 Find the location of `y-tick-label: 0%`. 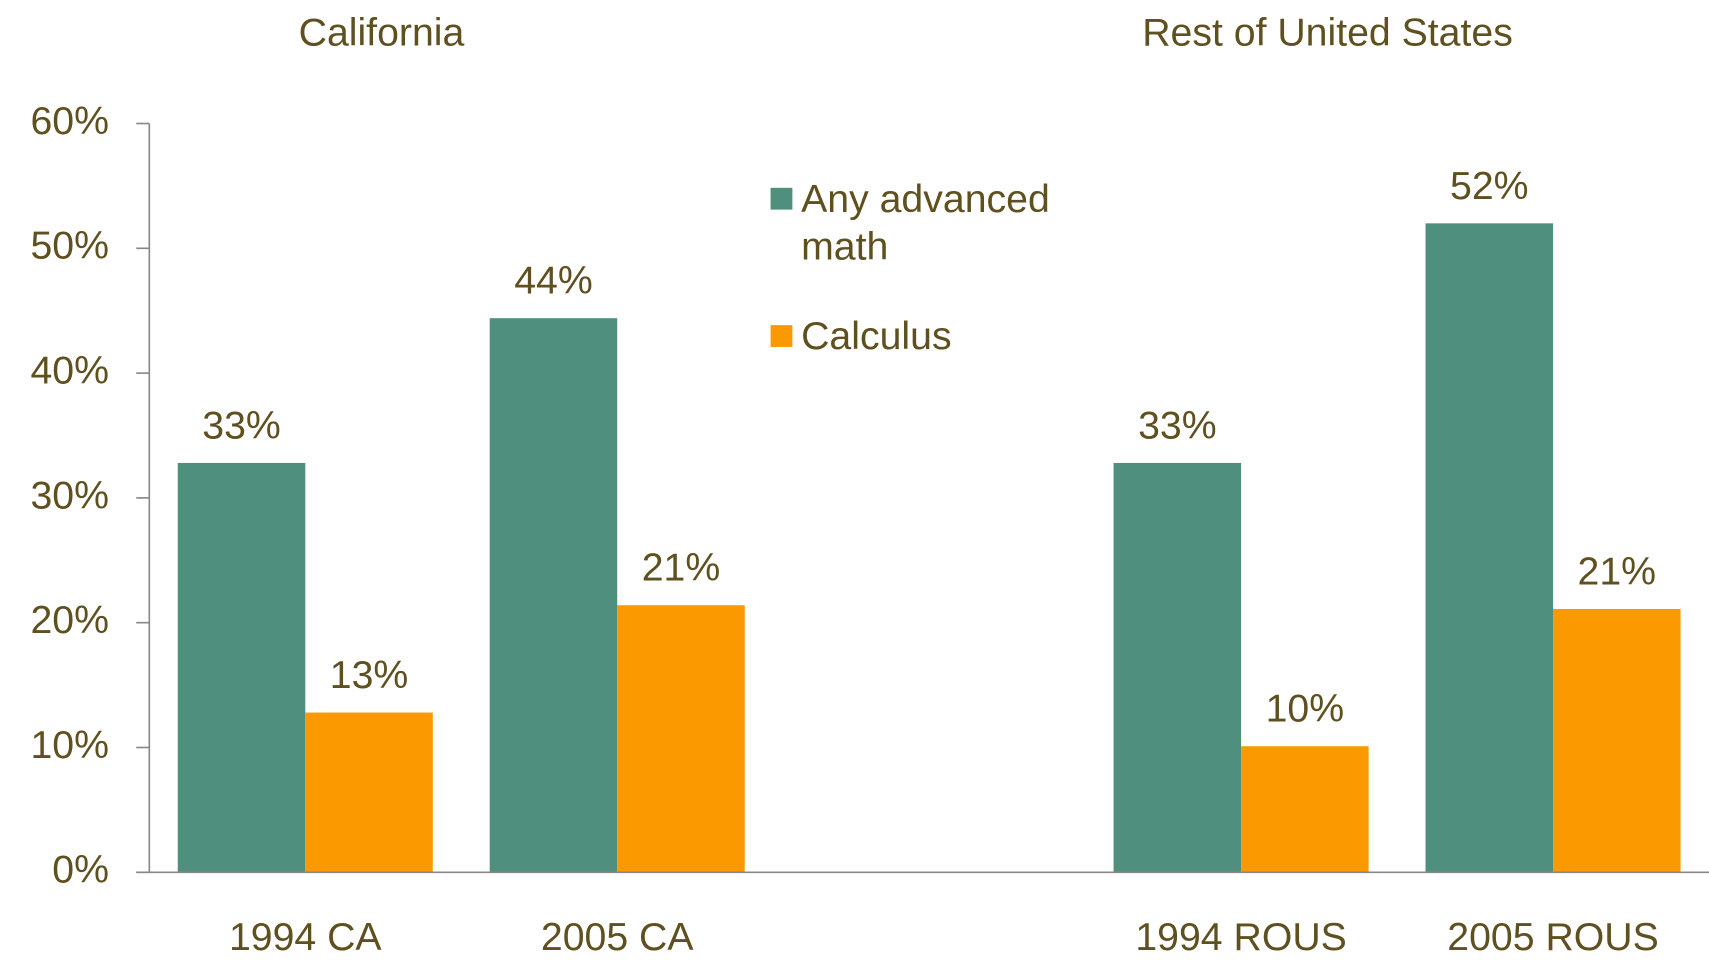

y-tick-label: 0% is located at coordinates (80, 870).